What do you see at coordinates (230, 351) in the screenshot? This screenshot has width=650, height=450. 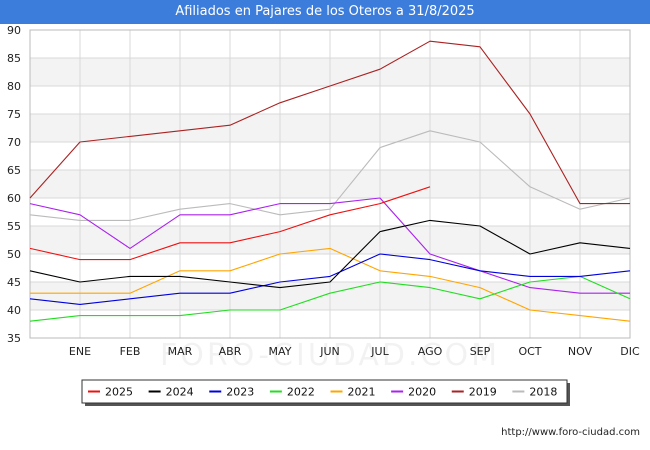 I see `x-tick-label: ABR` at bounding box center [230, 351].